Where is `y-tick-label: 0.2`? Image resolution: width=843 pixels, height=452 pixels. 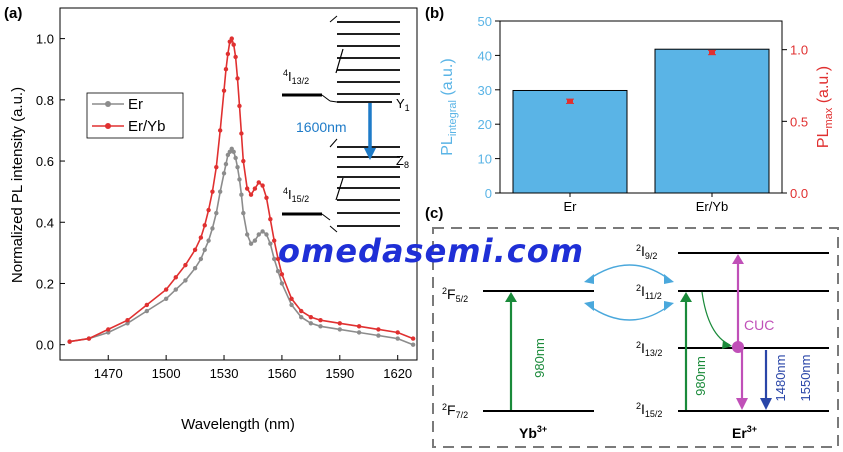
y-tick-label: 0.2 is located at coordinates (45, 283).